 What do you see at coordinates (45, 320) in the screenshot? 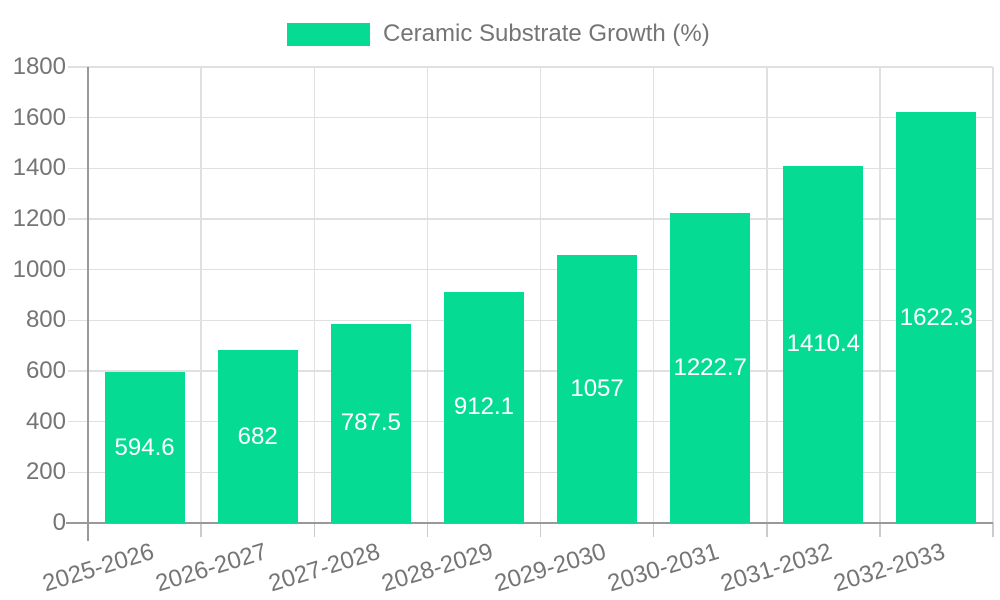
I see `y-tick-label: 800` at bounding box center [45, 320].